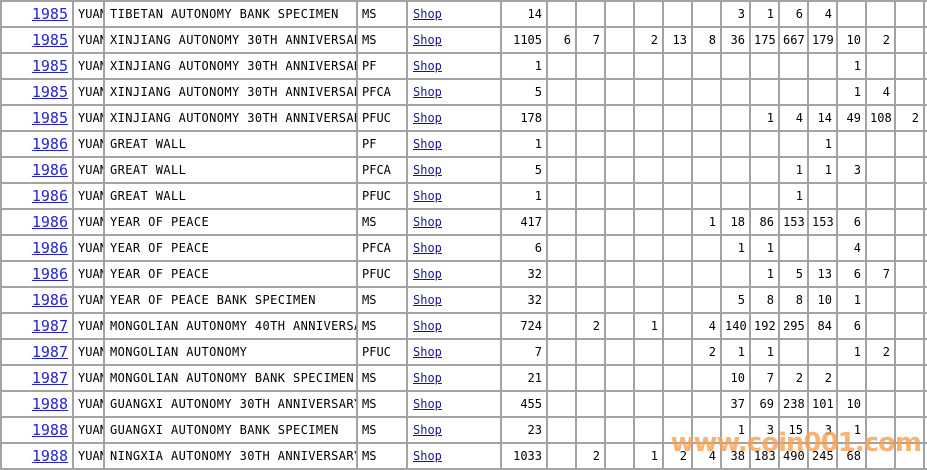 This screenshot has width=927, height=470. What do you see at coordinates (822, 404) in the screenshot?
I see `grade-count-cell: 101` at bounding box center [822, 404].